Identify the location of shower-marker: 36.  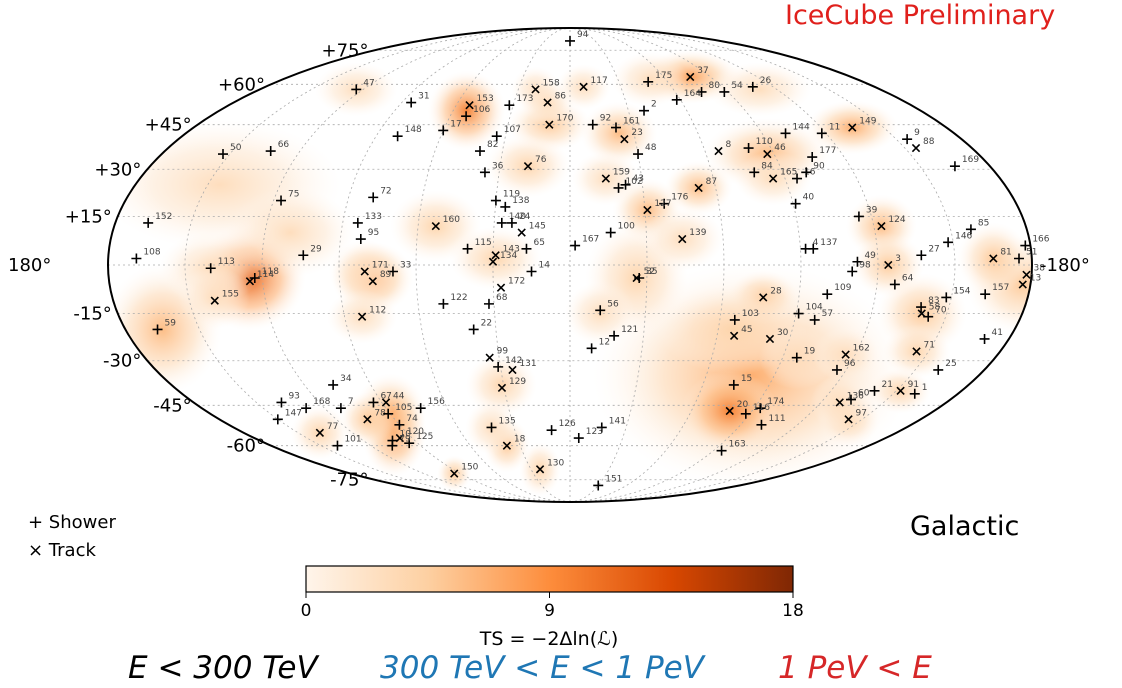
(491, 169).